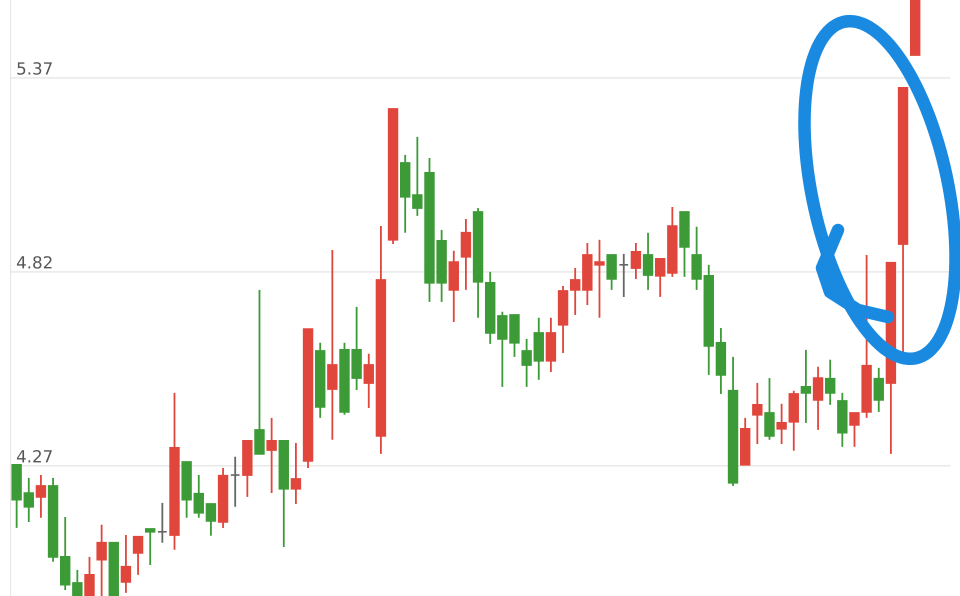 This screenshot has height=596, width=960. Describe the element at coordinates (34, 456) in the screenshot. I see `y-tick-label: 4.27` at that location.